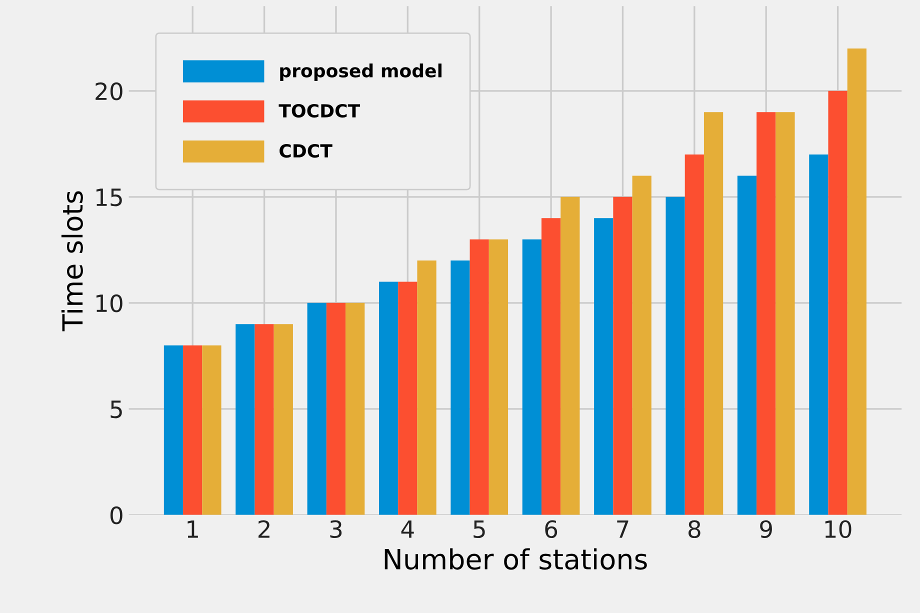  What do you see at coordinates (336, 529) in the screenshot?
I see `x-tick-label: 3` at bounding box center [336, 529].